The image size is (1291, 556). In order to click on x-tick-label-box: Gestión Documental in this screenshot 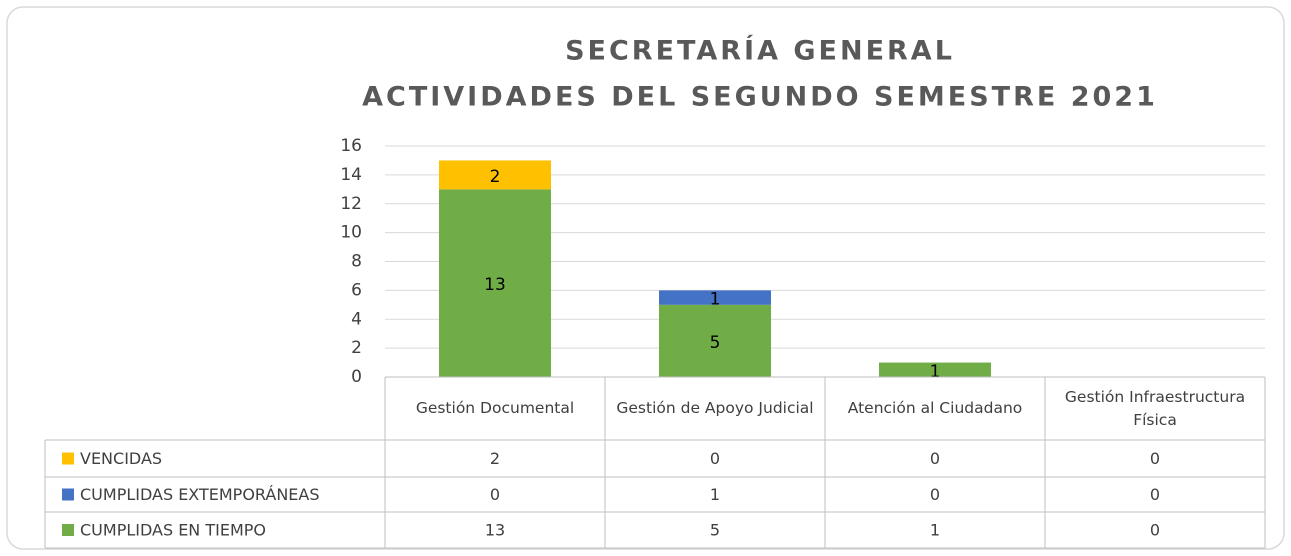, I will do `click(495, 408)`.